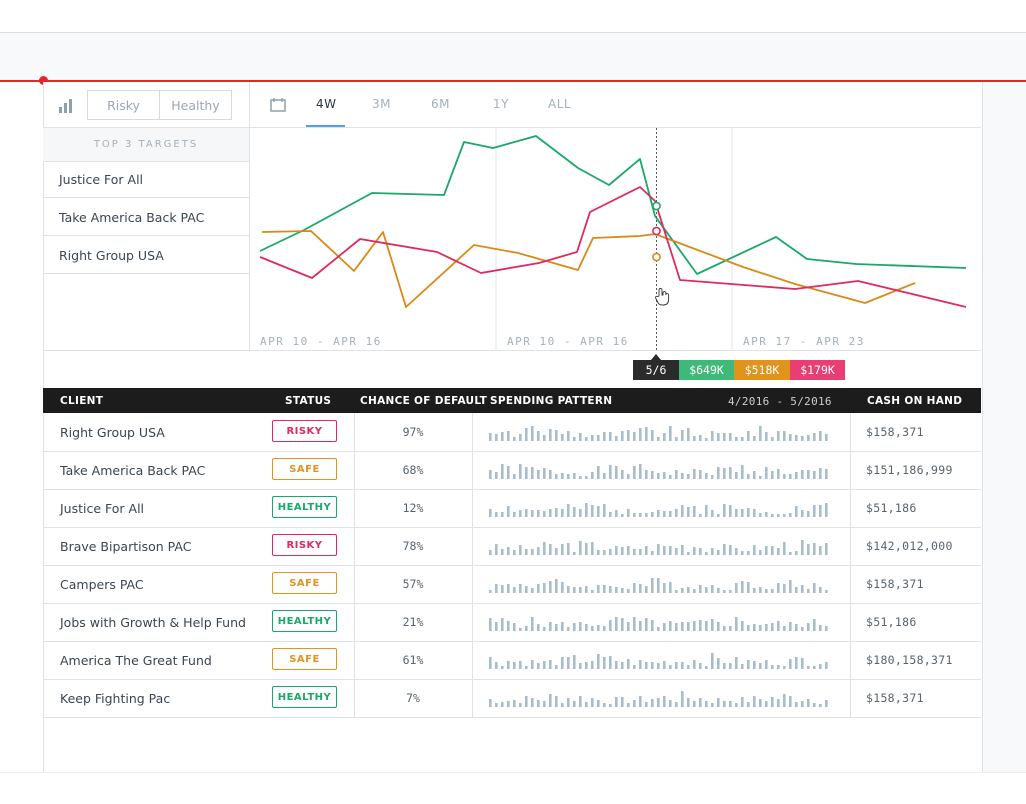 Image resolution: width=1026 pixels, height=804 pixels. I want to click on table-row: Brave Bipartison PAC RISKY 78% $142,012,000, so click(512, 546).